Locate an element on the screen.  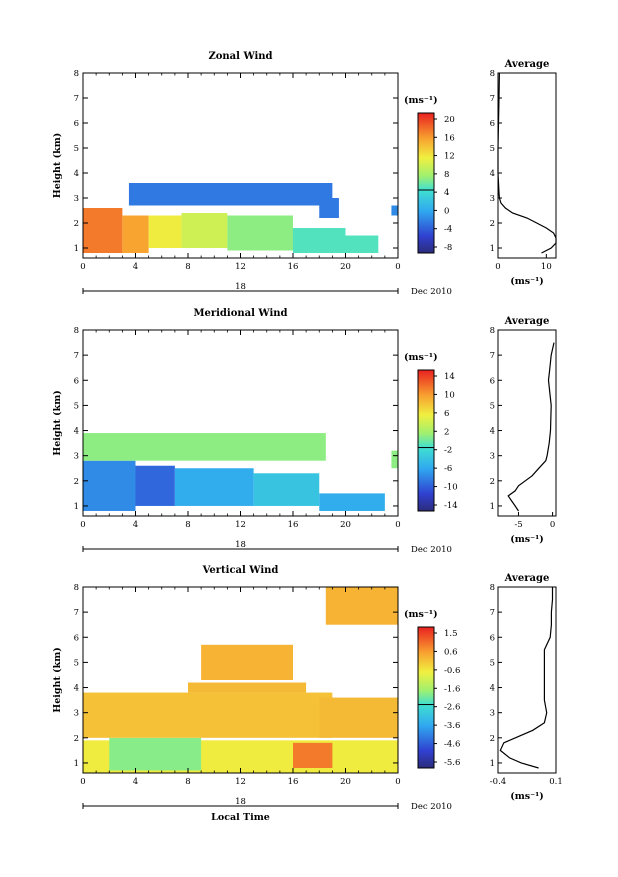
colorbar-tick-label: 8 is located at coordinates (446, 175).